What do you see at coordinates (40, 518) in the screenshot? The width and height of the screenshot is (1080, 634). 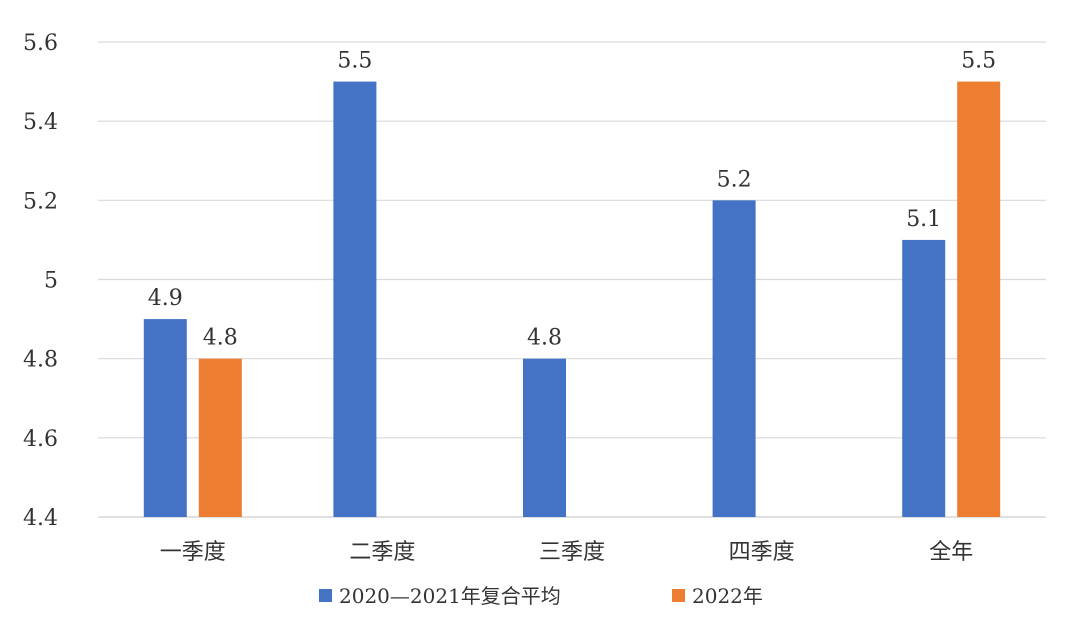 I see `y-tick-label: 4.4` at bounding box center [40, 518].